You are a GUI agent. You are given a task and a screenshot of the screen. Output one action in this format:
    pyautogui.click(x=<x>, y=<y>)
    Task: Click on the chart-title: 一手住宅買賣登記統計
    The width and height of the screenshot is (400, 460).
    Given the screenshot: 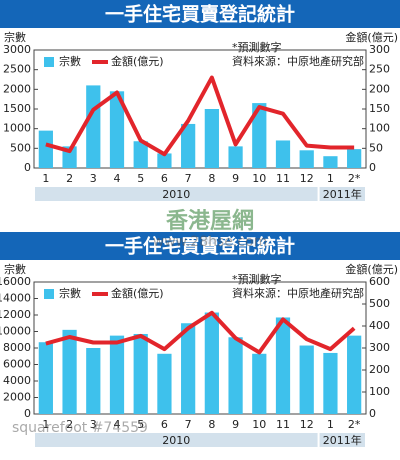 What is the action you would take?
    pyautogui.click(x=200, y=246)
    